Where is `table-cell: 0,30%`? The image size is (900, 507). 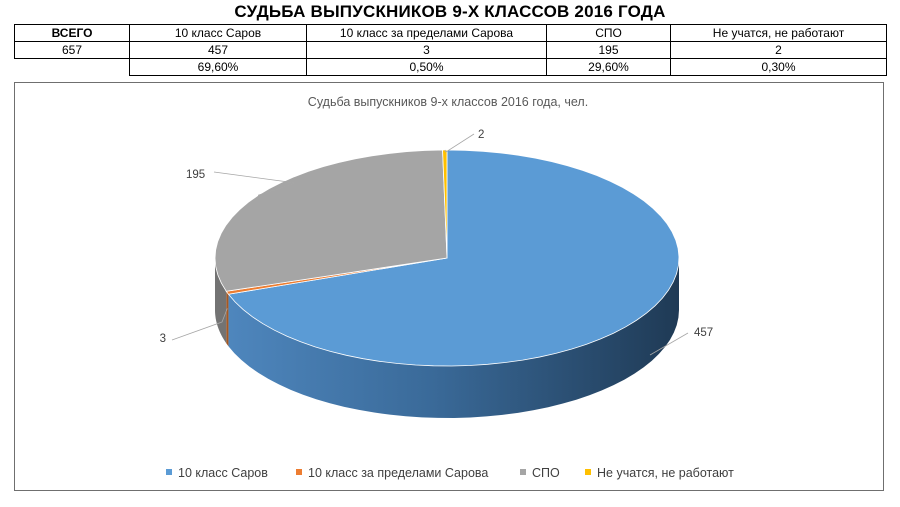
table-cell: 0,30% is located at coordinates (778, 67).